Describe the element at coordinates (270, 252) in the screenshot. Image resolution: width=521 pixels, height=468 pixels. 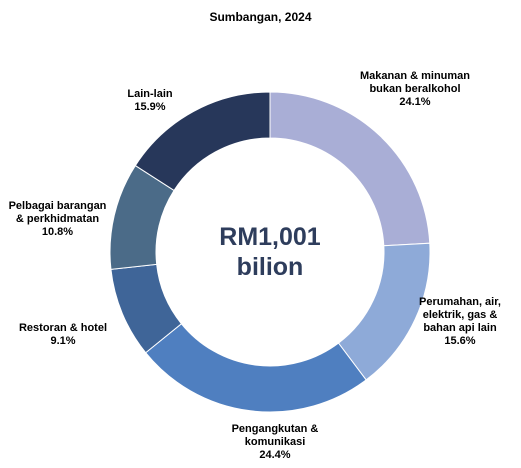
I see `center-label: RM1,001 bilion` at that location.